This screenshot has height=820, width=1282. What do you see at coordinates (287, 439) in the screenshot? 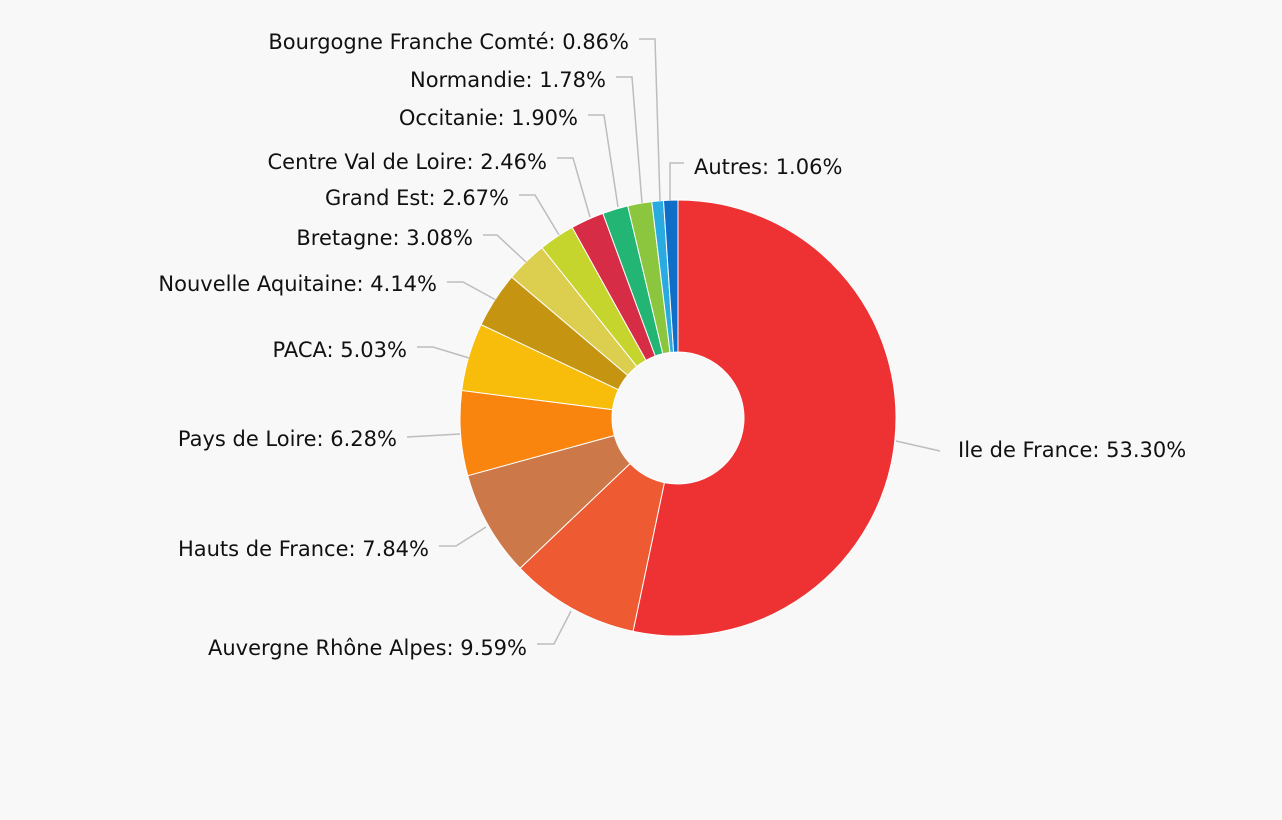
I see `label-pays-de-loire: Pays de Loire: 6.28%` at bounding box center [287, 439].